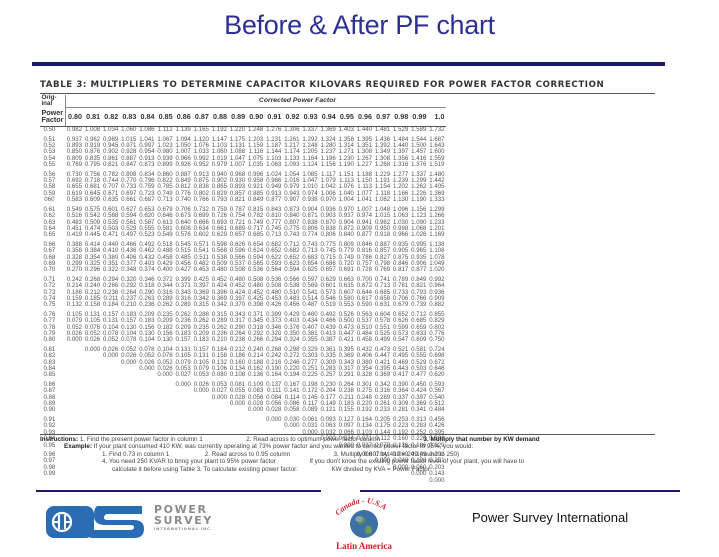 The image size is (719, 557). What do you see at coordinates (419, 432) in the screenshot?
I see `multiplier-cell: 0.252` at bounding box center [419, 432].